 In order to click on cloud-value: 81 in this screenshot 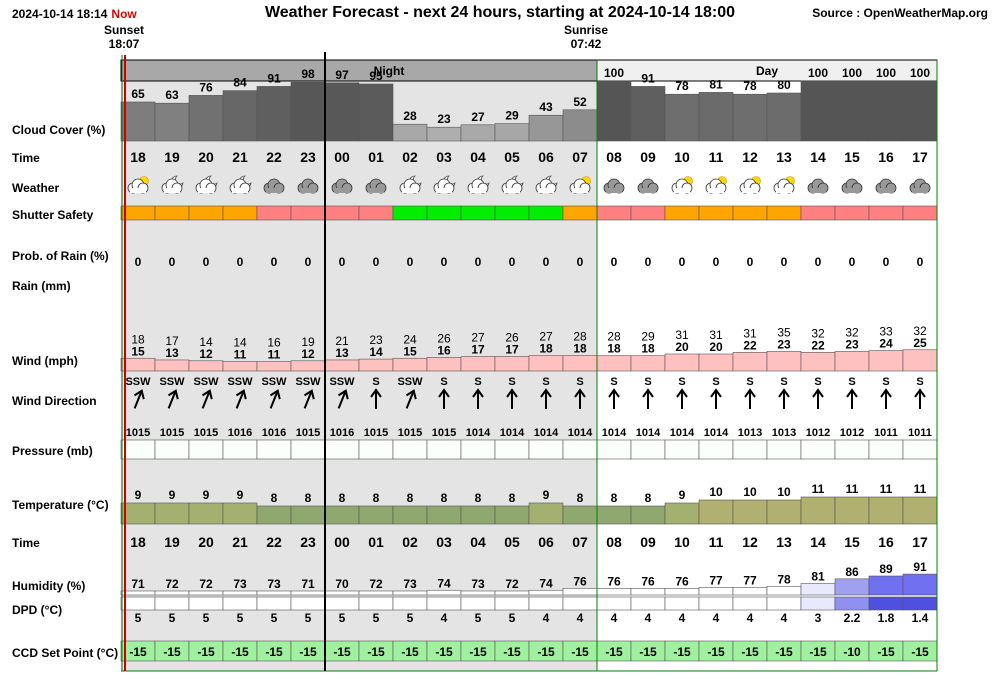, I will do `click(716, 84)`.